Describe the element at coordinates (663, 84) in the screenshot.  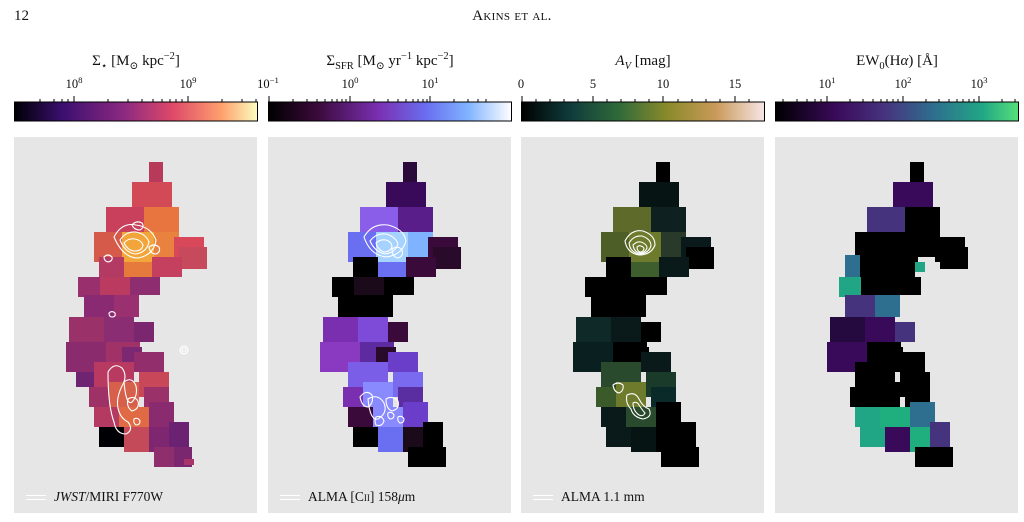
I see `tick-label: 10` at that location.